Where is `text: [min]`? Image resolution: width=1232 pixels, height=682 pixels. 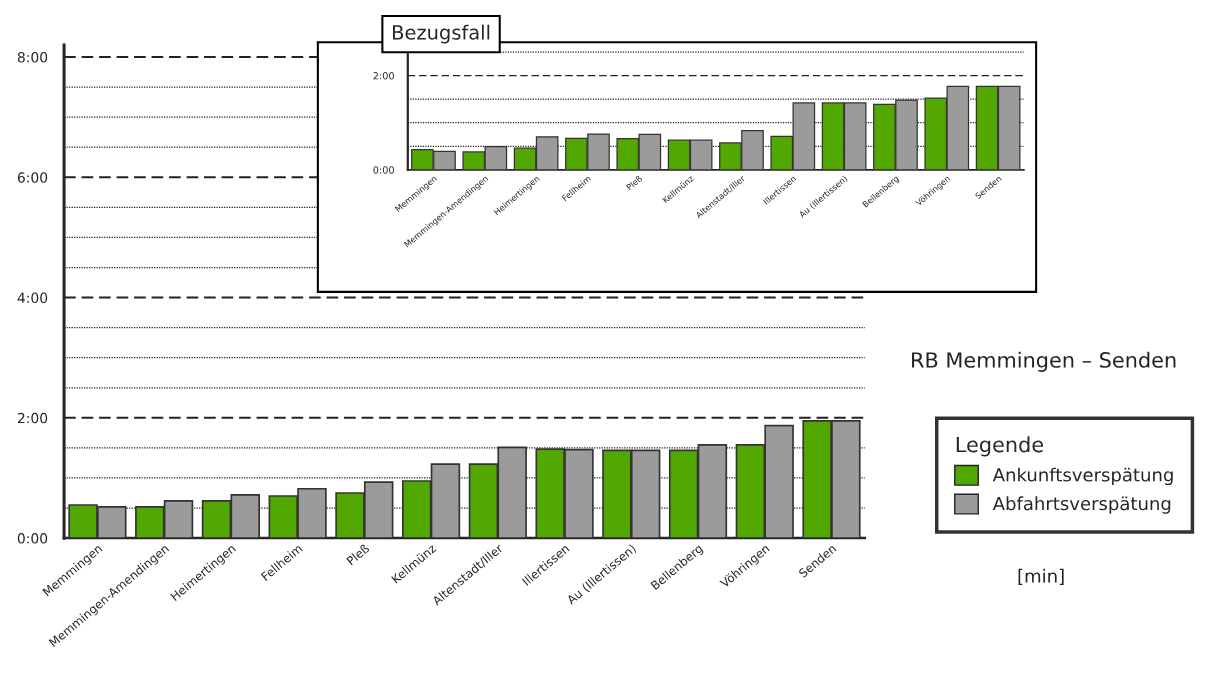
text: [min] is located at coordinates (1041, 576).